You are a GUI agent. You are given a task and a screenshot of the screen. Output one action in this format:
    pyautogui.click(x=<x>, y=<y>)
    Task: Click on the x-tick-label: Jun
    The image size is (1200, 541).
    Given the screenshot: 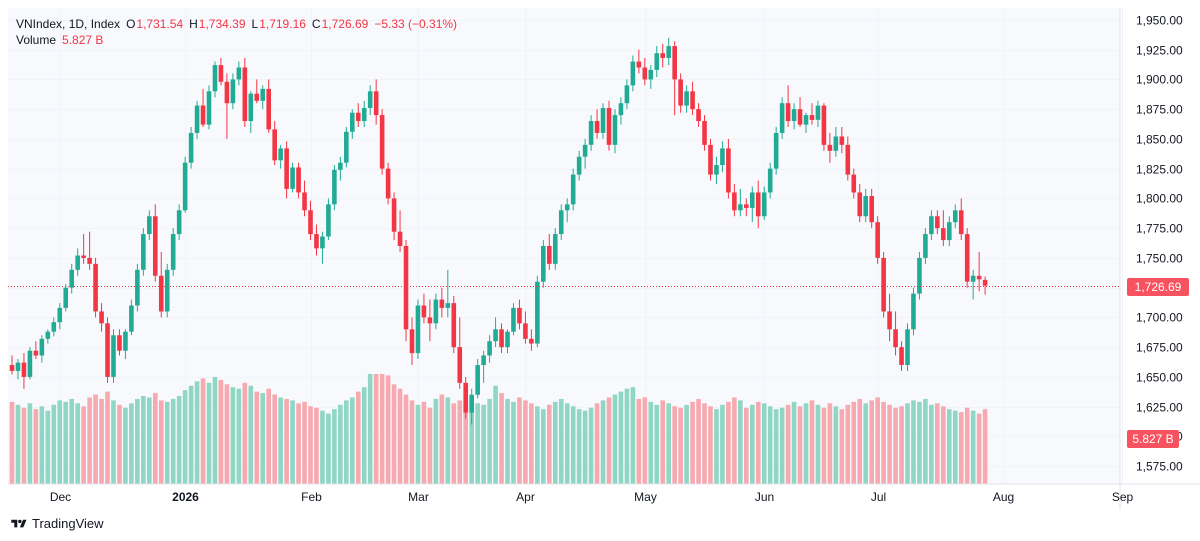 What is the action you would take?
    pyautogui.click(x=764, y=497)
    